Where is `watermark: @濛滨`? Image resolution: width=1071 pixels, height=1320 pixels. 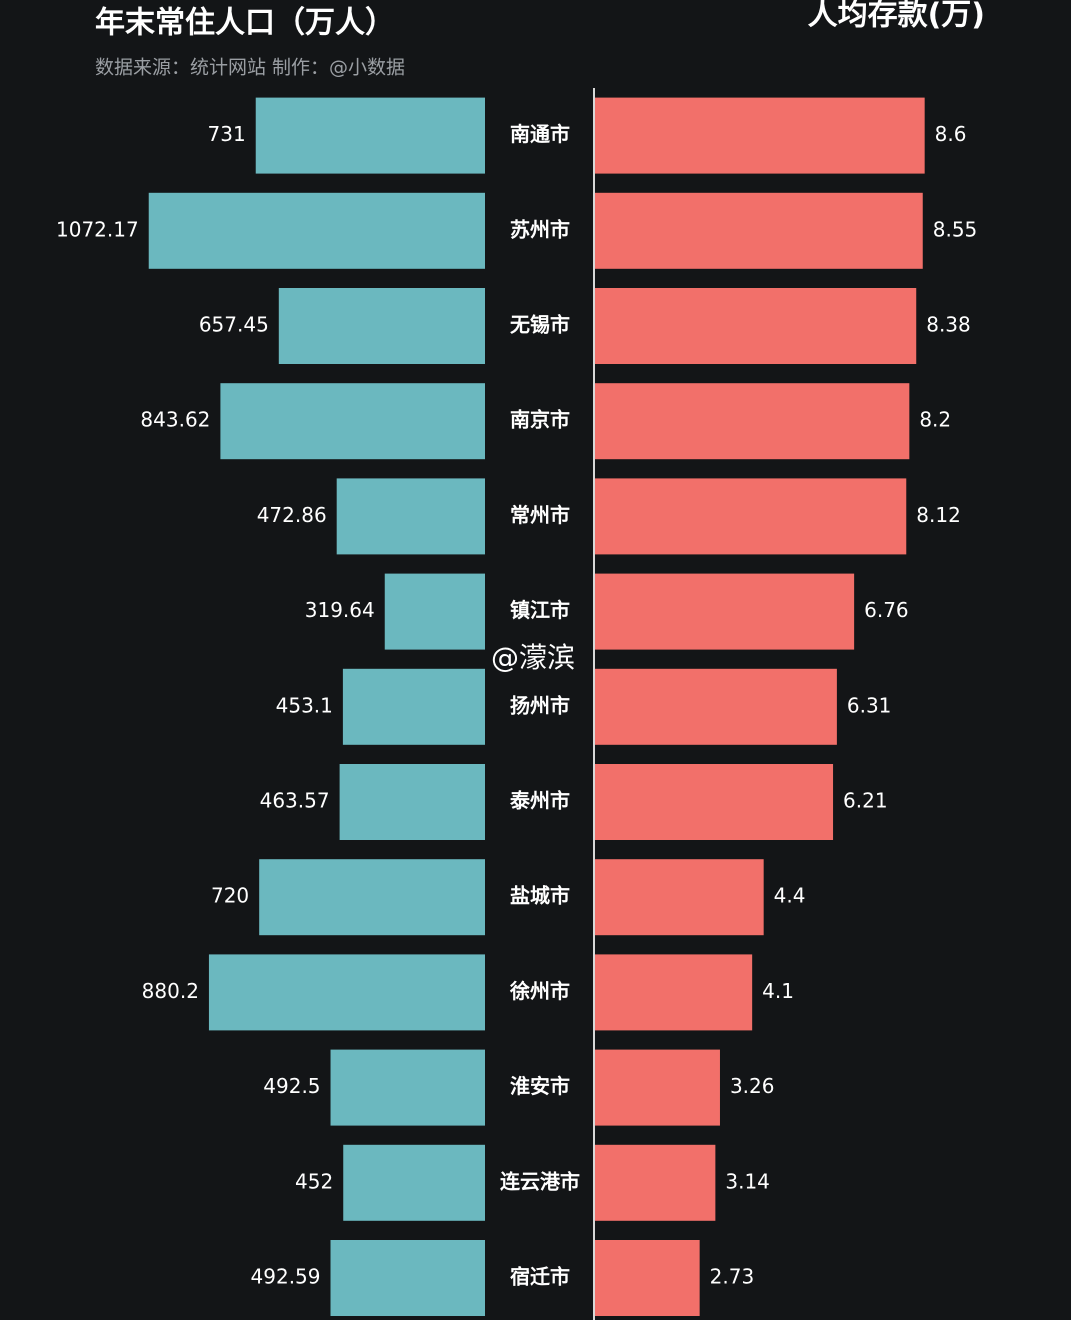
watermark: @濛滨 is located at coordinates (533, 657).